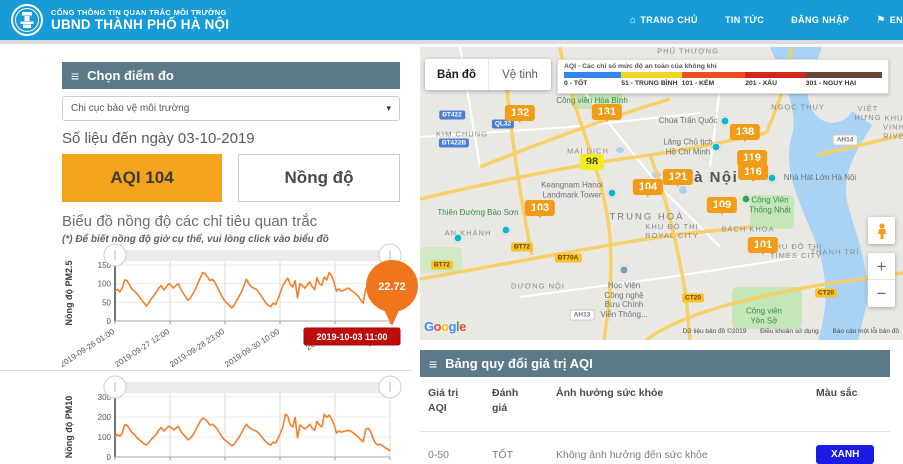 This screenshot has width=903, height=464. What do you see at coordinates (648, 187) in the screenshot?
I see `aqi-marker-104: 104` at bounding box center [648, 187].